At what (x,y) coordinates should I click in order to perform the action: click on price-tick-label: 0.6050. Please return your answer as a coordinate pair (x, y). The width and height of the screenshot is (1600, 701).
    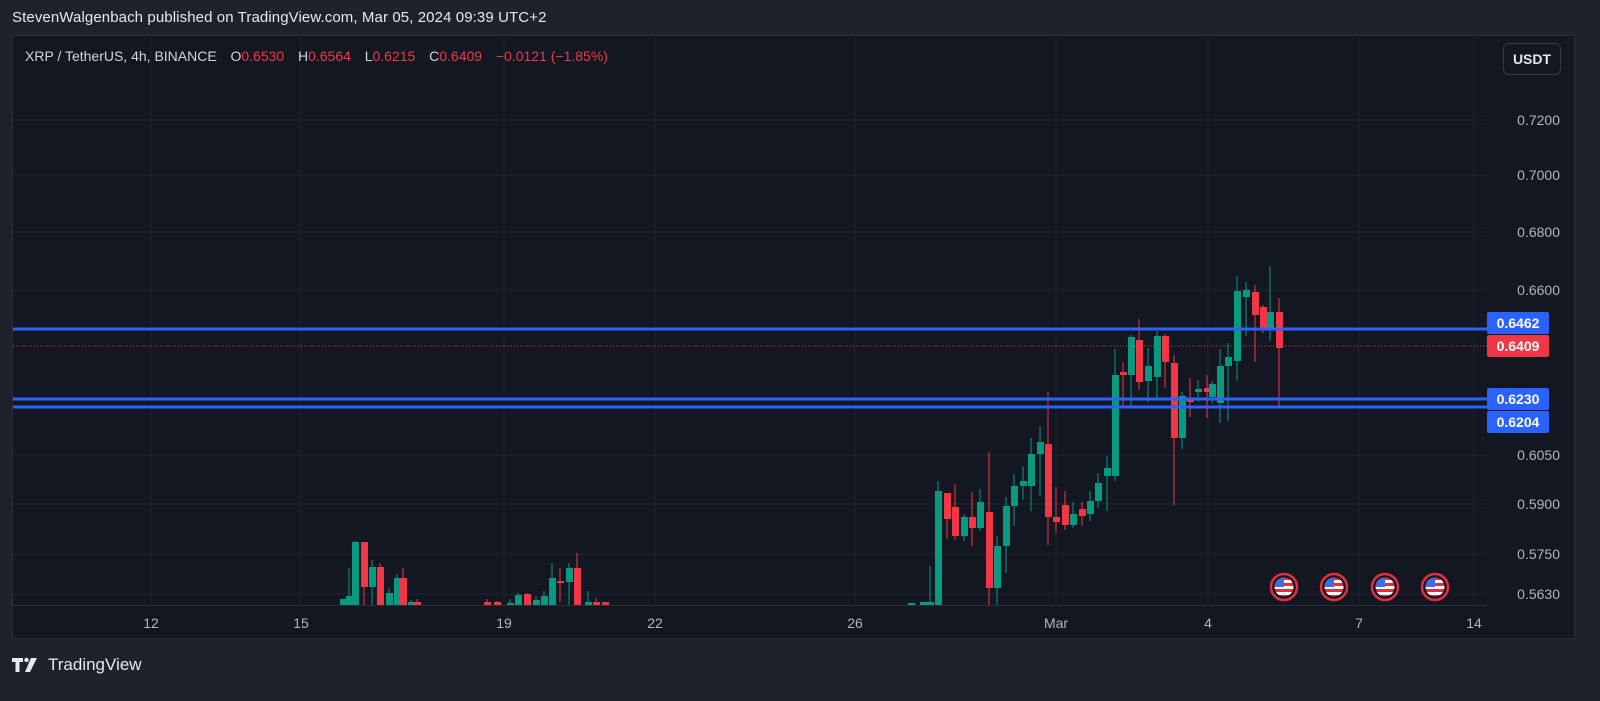
    Looking at the image, I should click on (1538, 455).